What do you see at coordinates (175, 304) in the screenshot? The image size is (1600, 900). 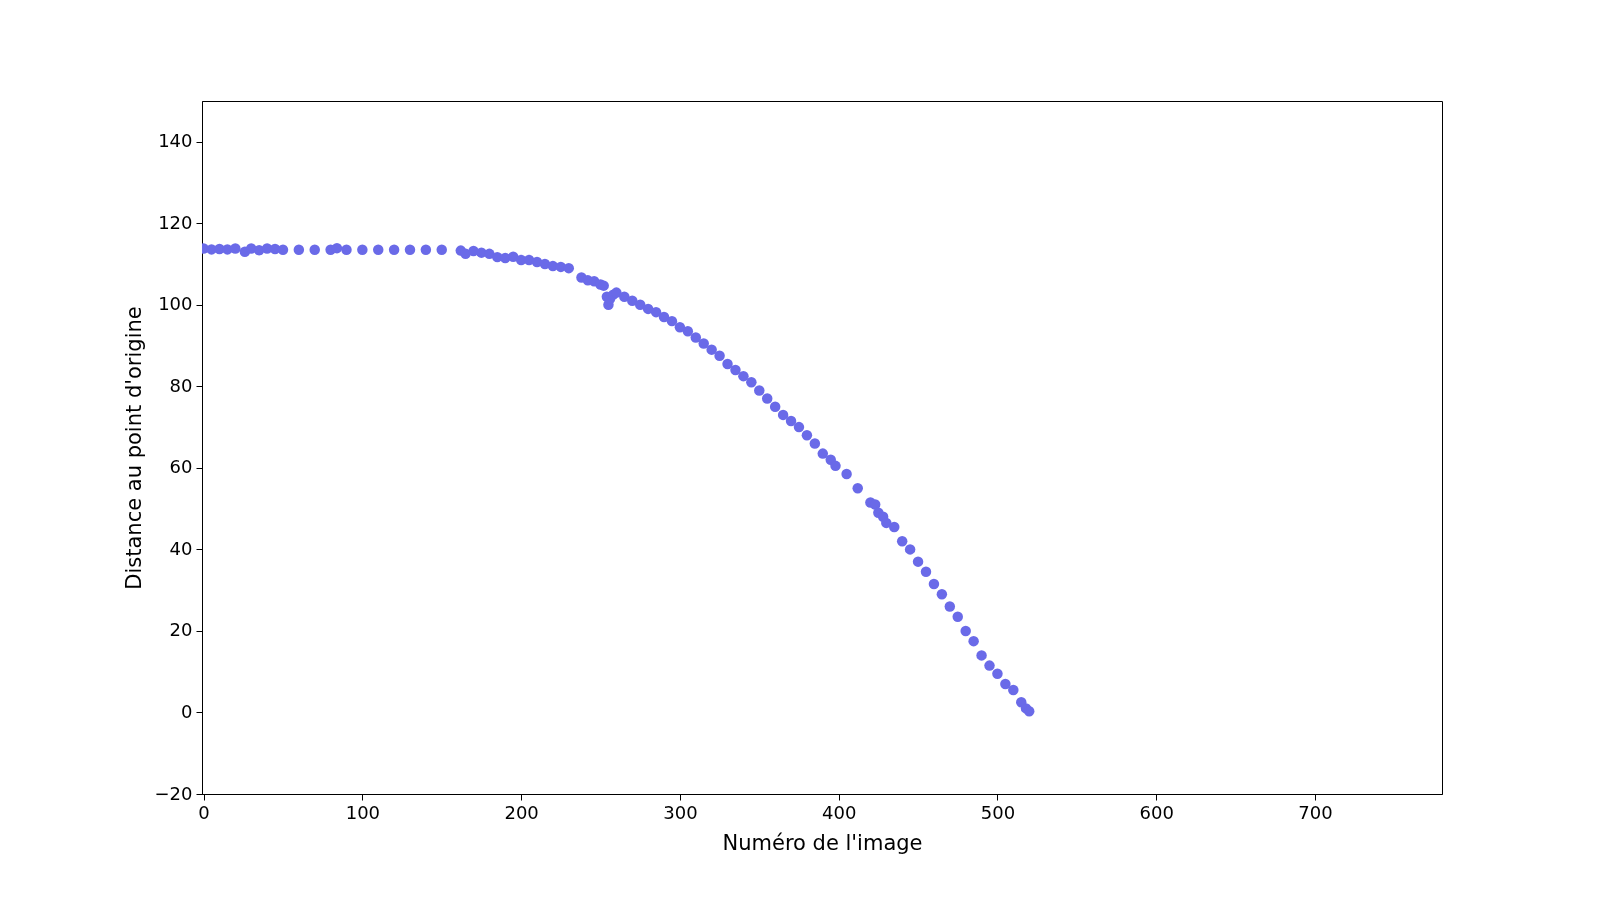 I see `y-tick-label: 100` at bounding box center [175, 304].